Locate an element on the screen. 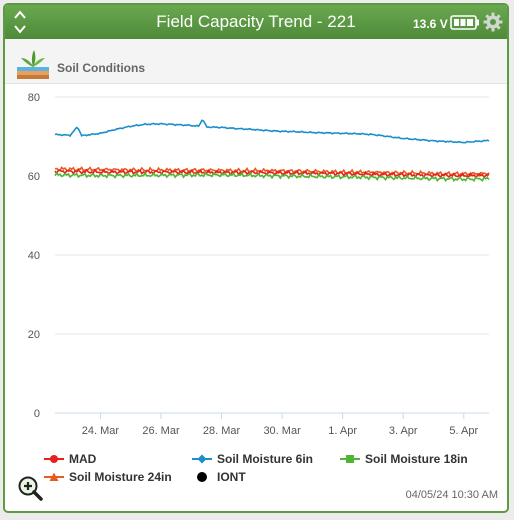  series-line-mad is located at coordinates (272, 173).